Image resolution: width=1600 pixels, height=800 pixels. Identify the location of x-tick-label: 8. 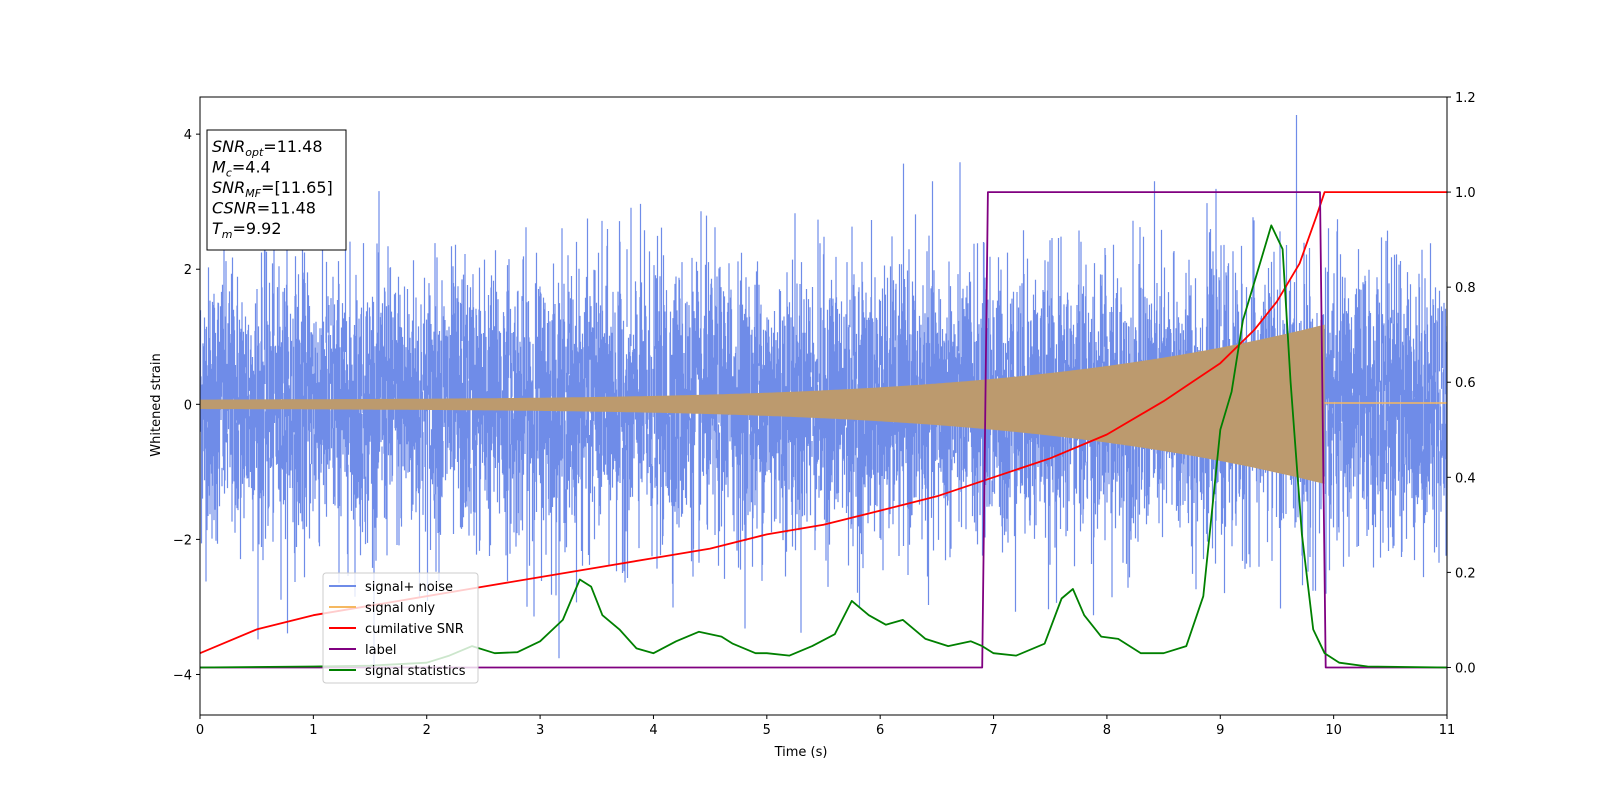
(1107, 730).